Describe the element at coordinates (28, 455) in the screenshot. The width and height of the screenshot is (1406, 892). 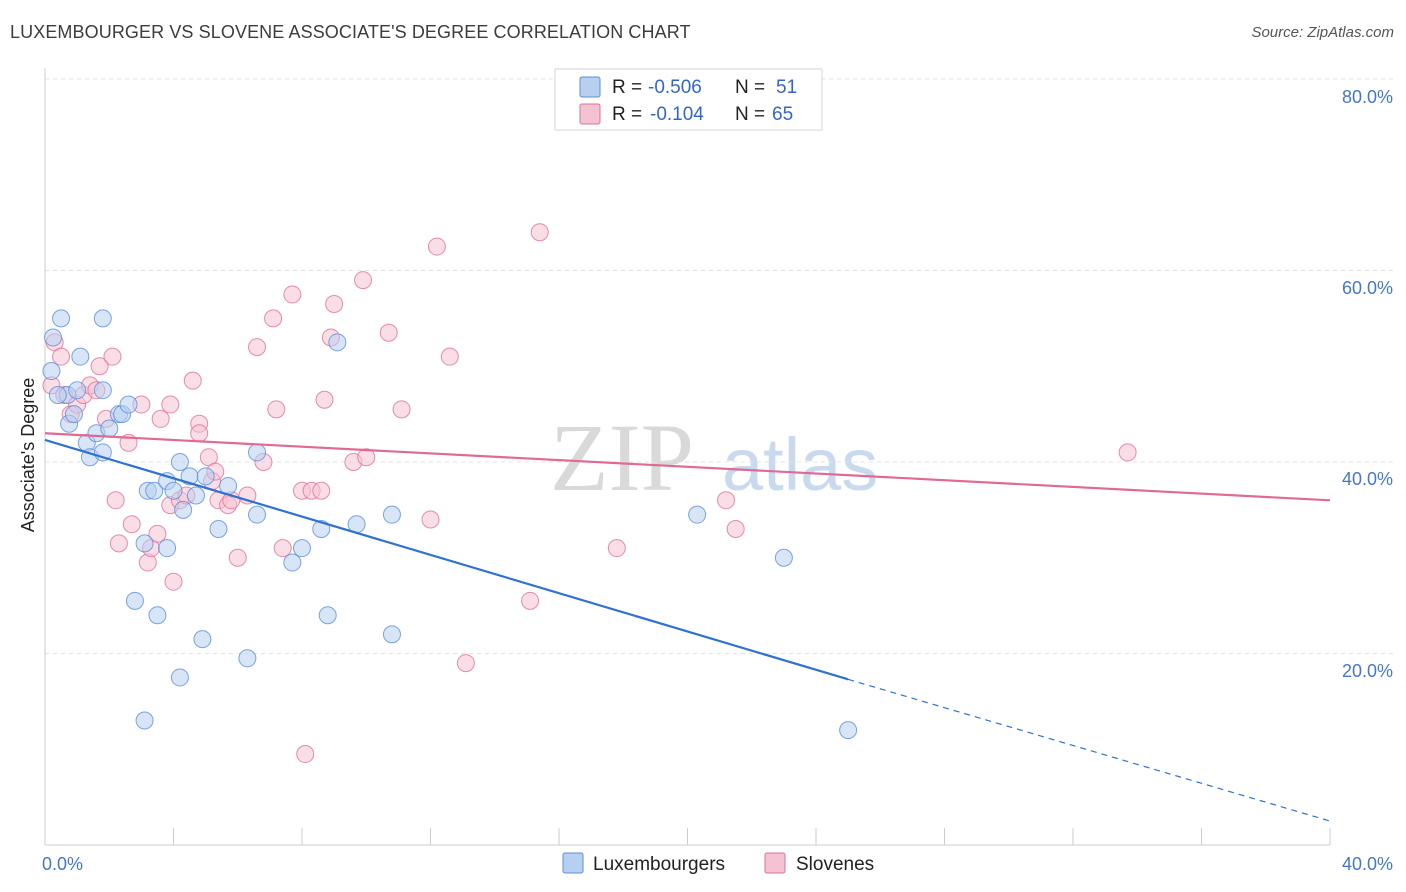
I see `y-axis-title: Associate's Degree` at that location.